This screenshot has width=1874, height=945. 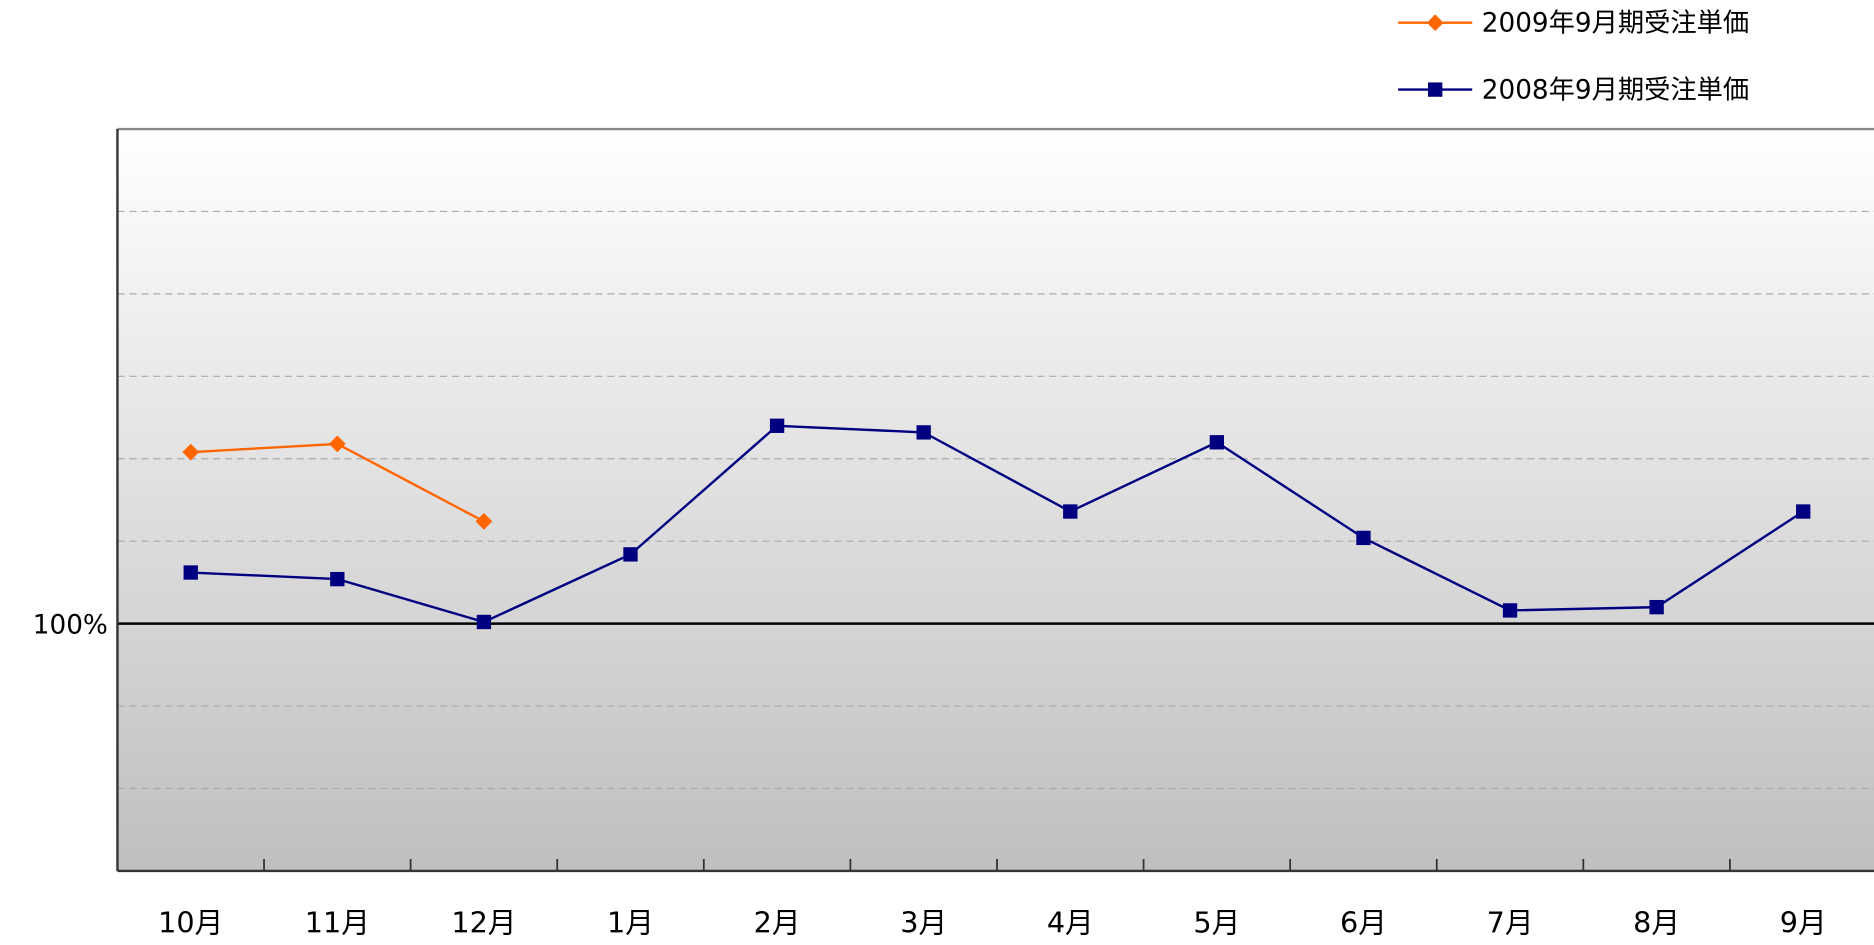 I want to click on legend-label: 2009年9月期受注単価, so click(x=1615, y=23).